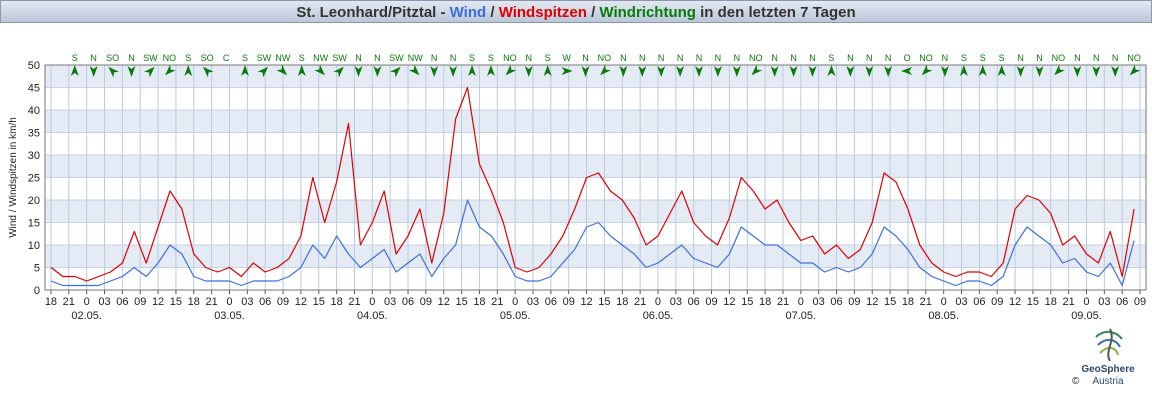 The image size is (1152, 400). What do you see at coordinates (372, 12) in the screenshot?
I see `title-part: St. Leonhard/Pitztal -` at bounding box center [372, 12].